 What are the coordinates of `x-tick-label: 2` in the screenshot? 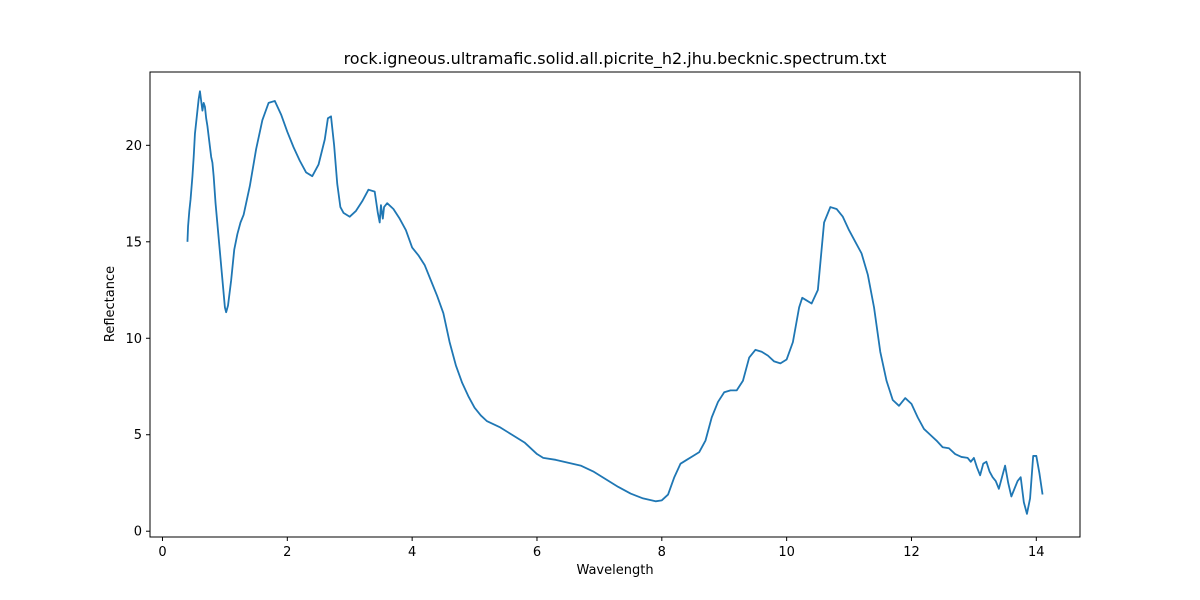 It's located at (287, 552).